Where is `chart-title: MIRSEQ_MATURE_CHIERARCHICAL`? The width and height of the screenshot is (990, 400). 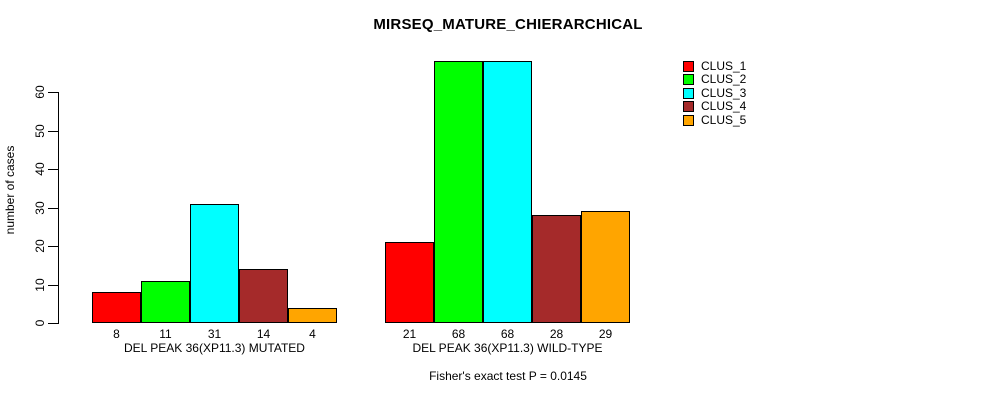
chart-title: MIRSEQ_MATURE_CHIERARCHICAL is located at coordinates (508, 24).